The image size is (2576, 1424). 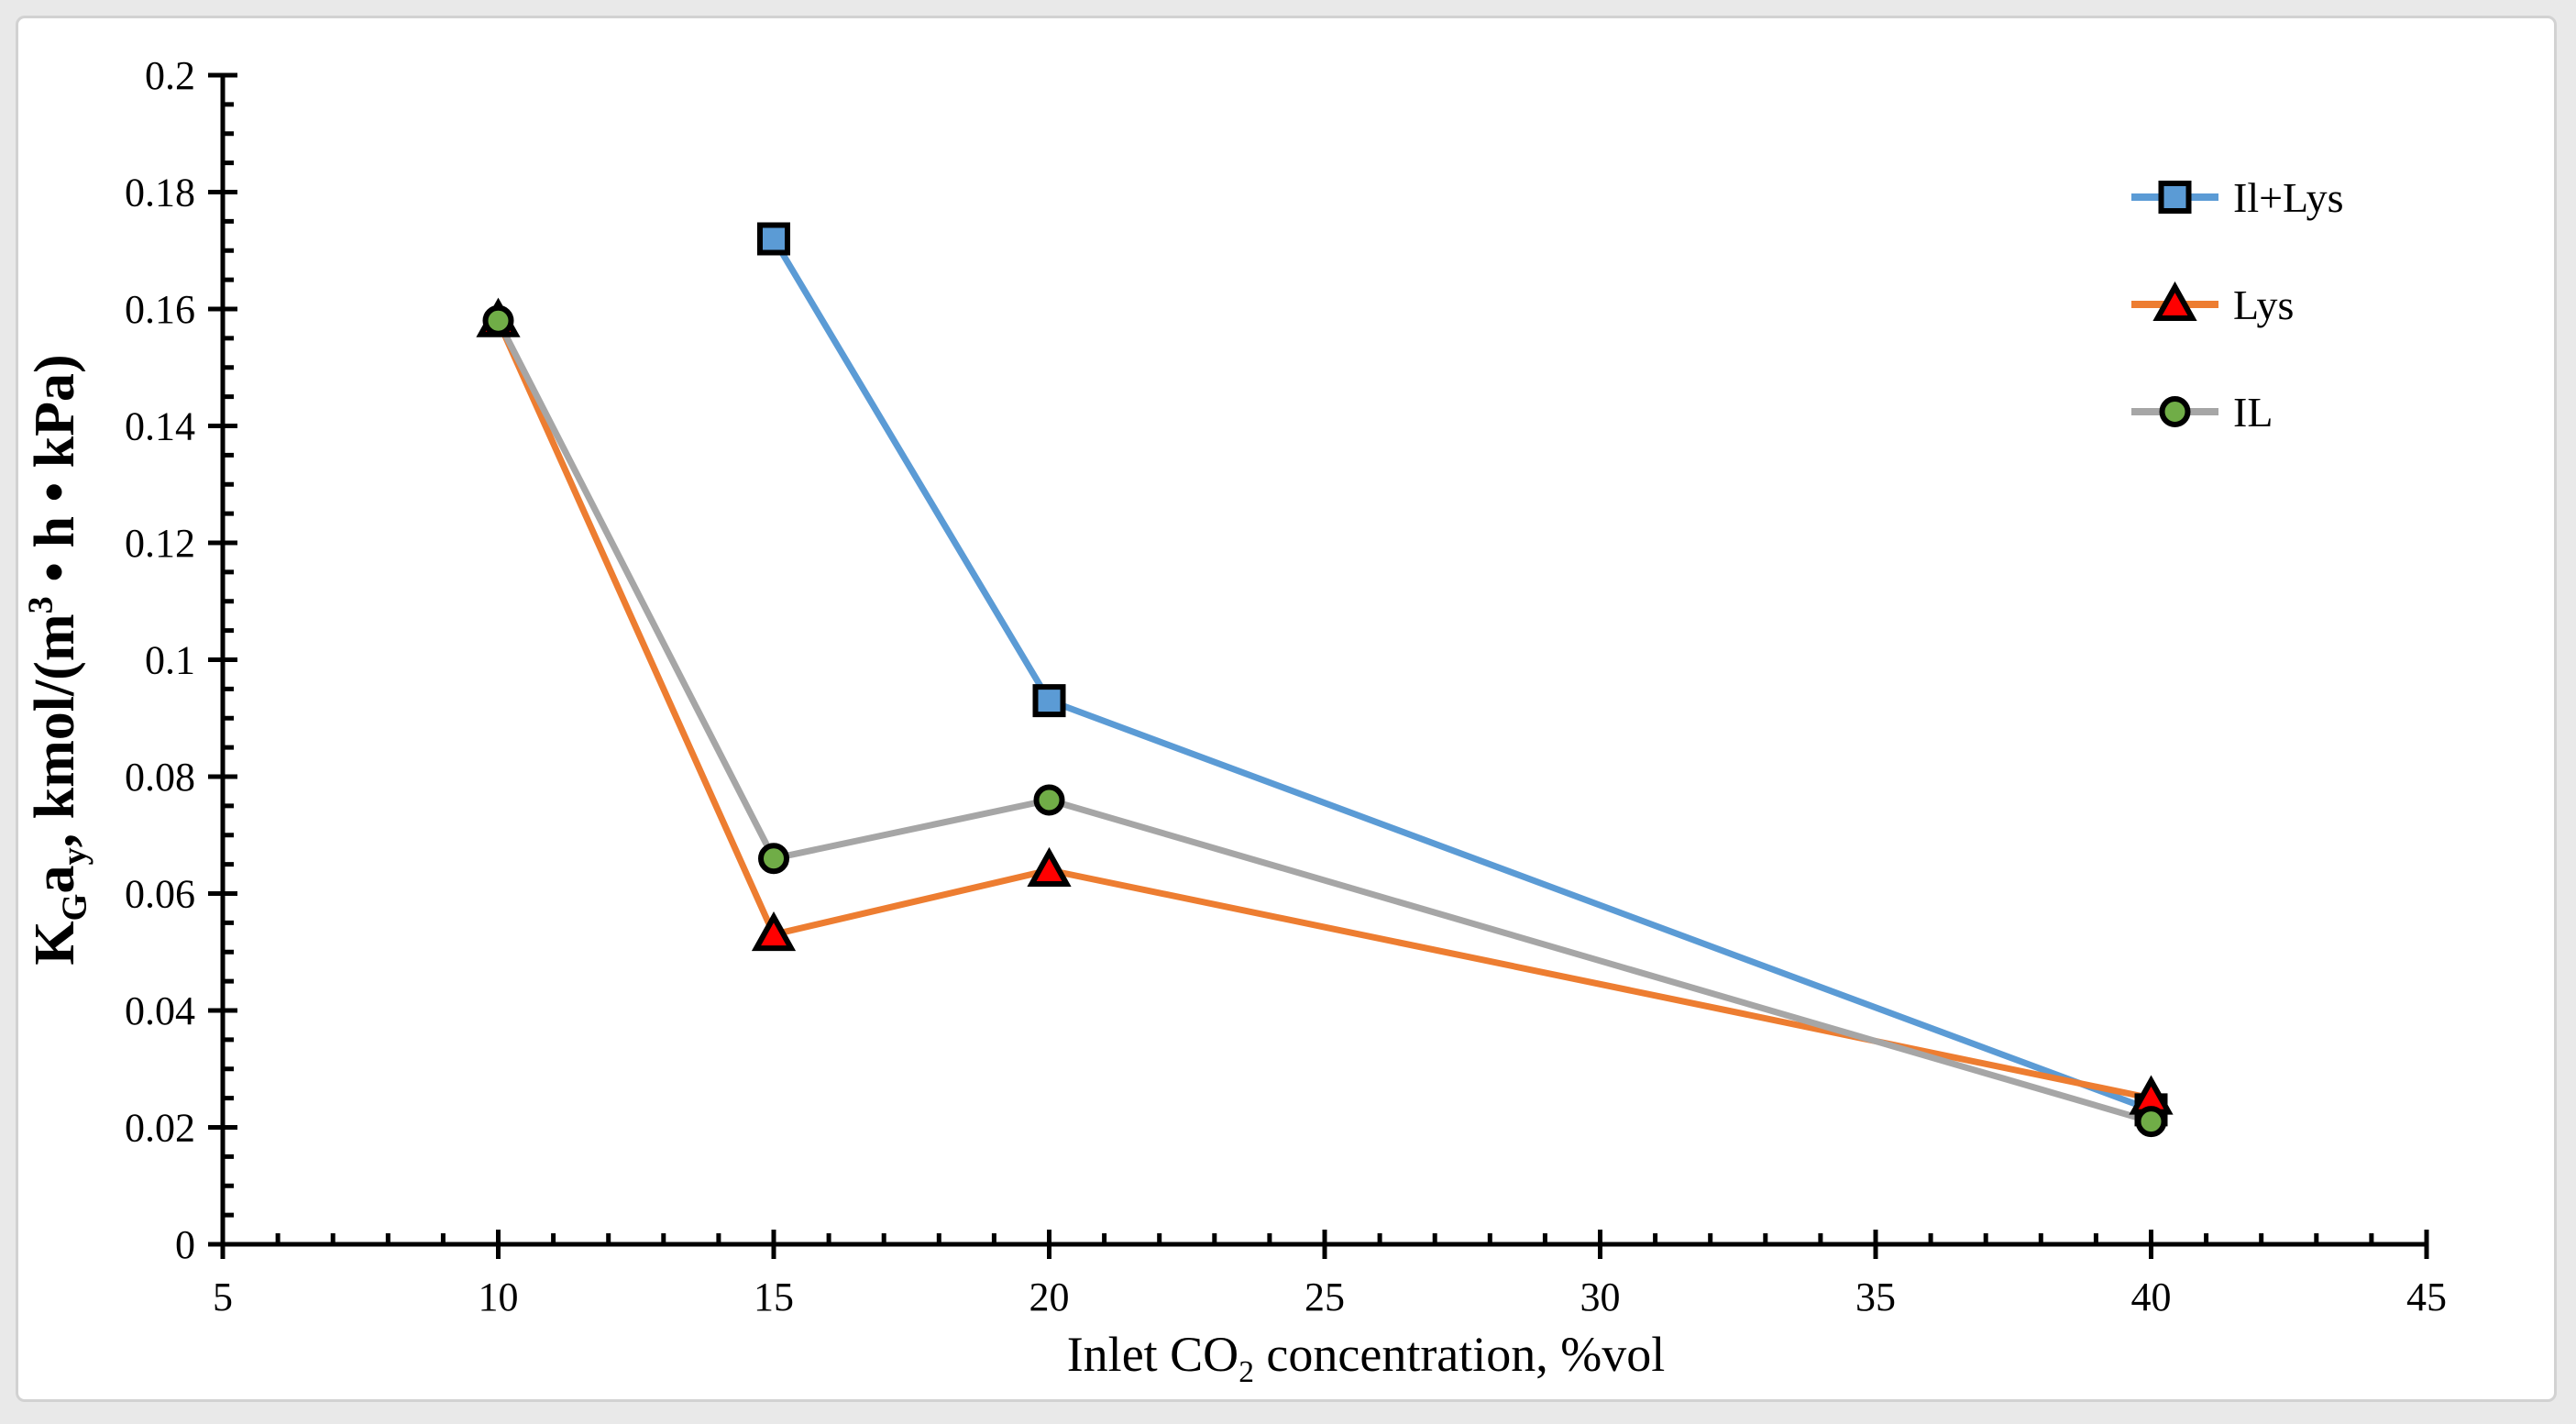 What do you see at coordinates (2288, 197) in the screenshot?
I see `legend-label-il-lys: Il+Lys` at bounding box center [2288, 197].